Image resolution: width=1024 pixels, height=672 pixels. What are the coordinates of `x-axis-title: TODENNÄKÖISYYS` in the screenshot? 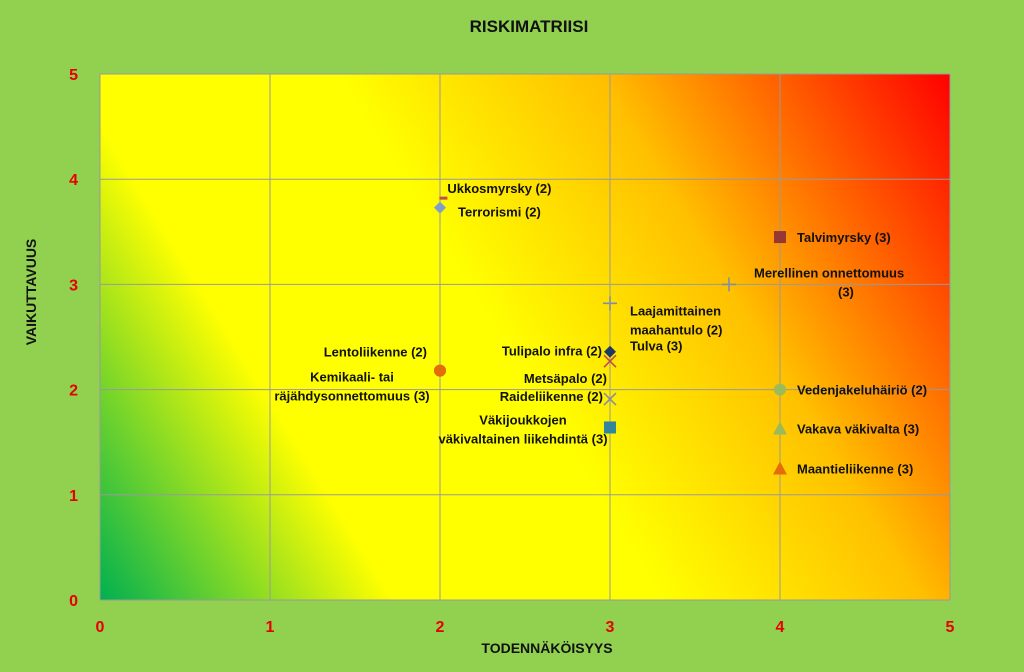 It's located at (546, 648).